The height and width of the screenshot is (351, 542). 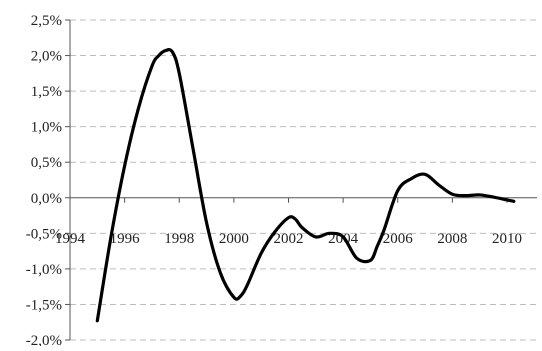 What do you see at coordinates (44, 270) in the screenshot?
I see `y-tick-label: -1,0%` at bounding box center [44, 270].